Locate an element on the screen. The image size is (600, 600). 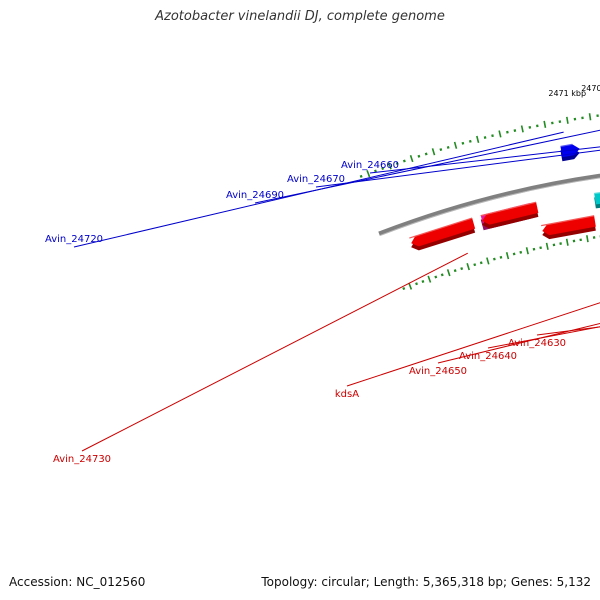
inner-tick-track is located at coordinates (501, 263).